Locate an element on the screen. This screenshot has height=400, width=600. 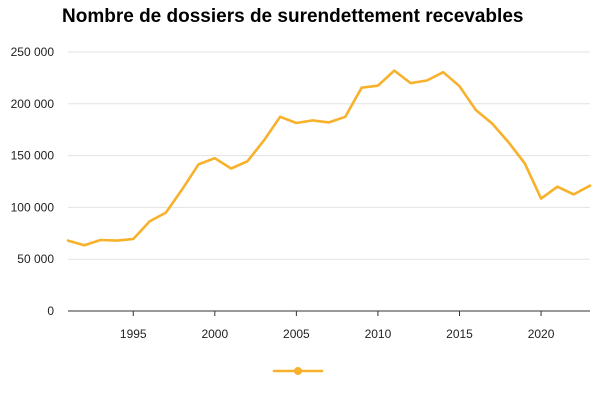
x-tick-label: 2010 is located at coordinates (378, 334).